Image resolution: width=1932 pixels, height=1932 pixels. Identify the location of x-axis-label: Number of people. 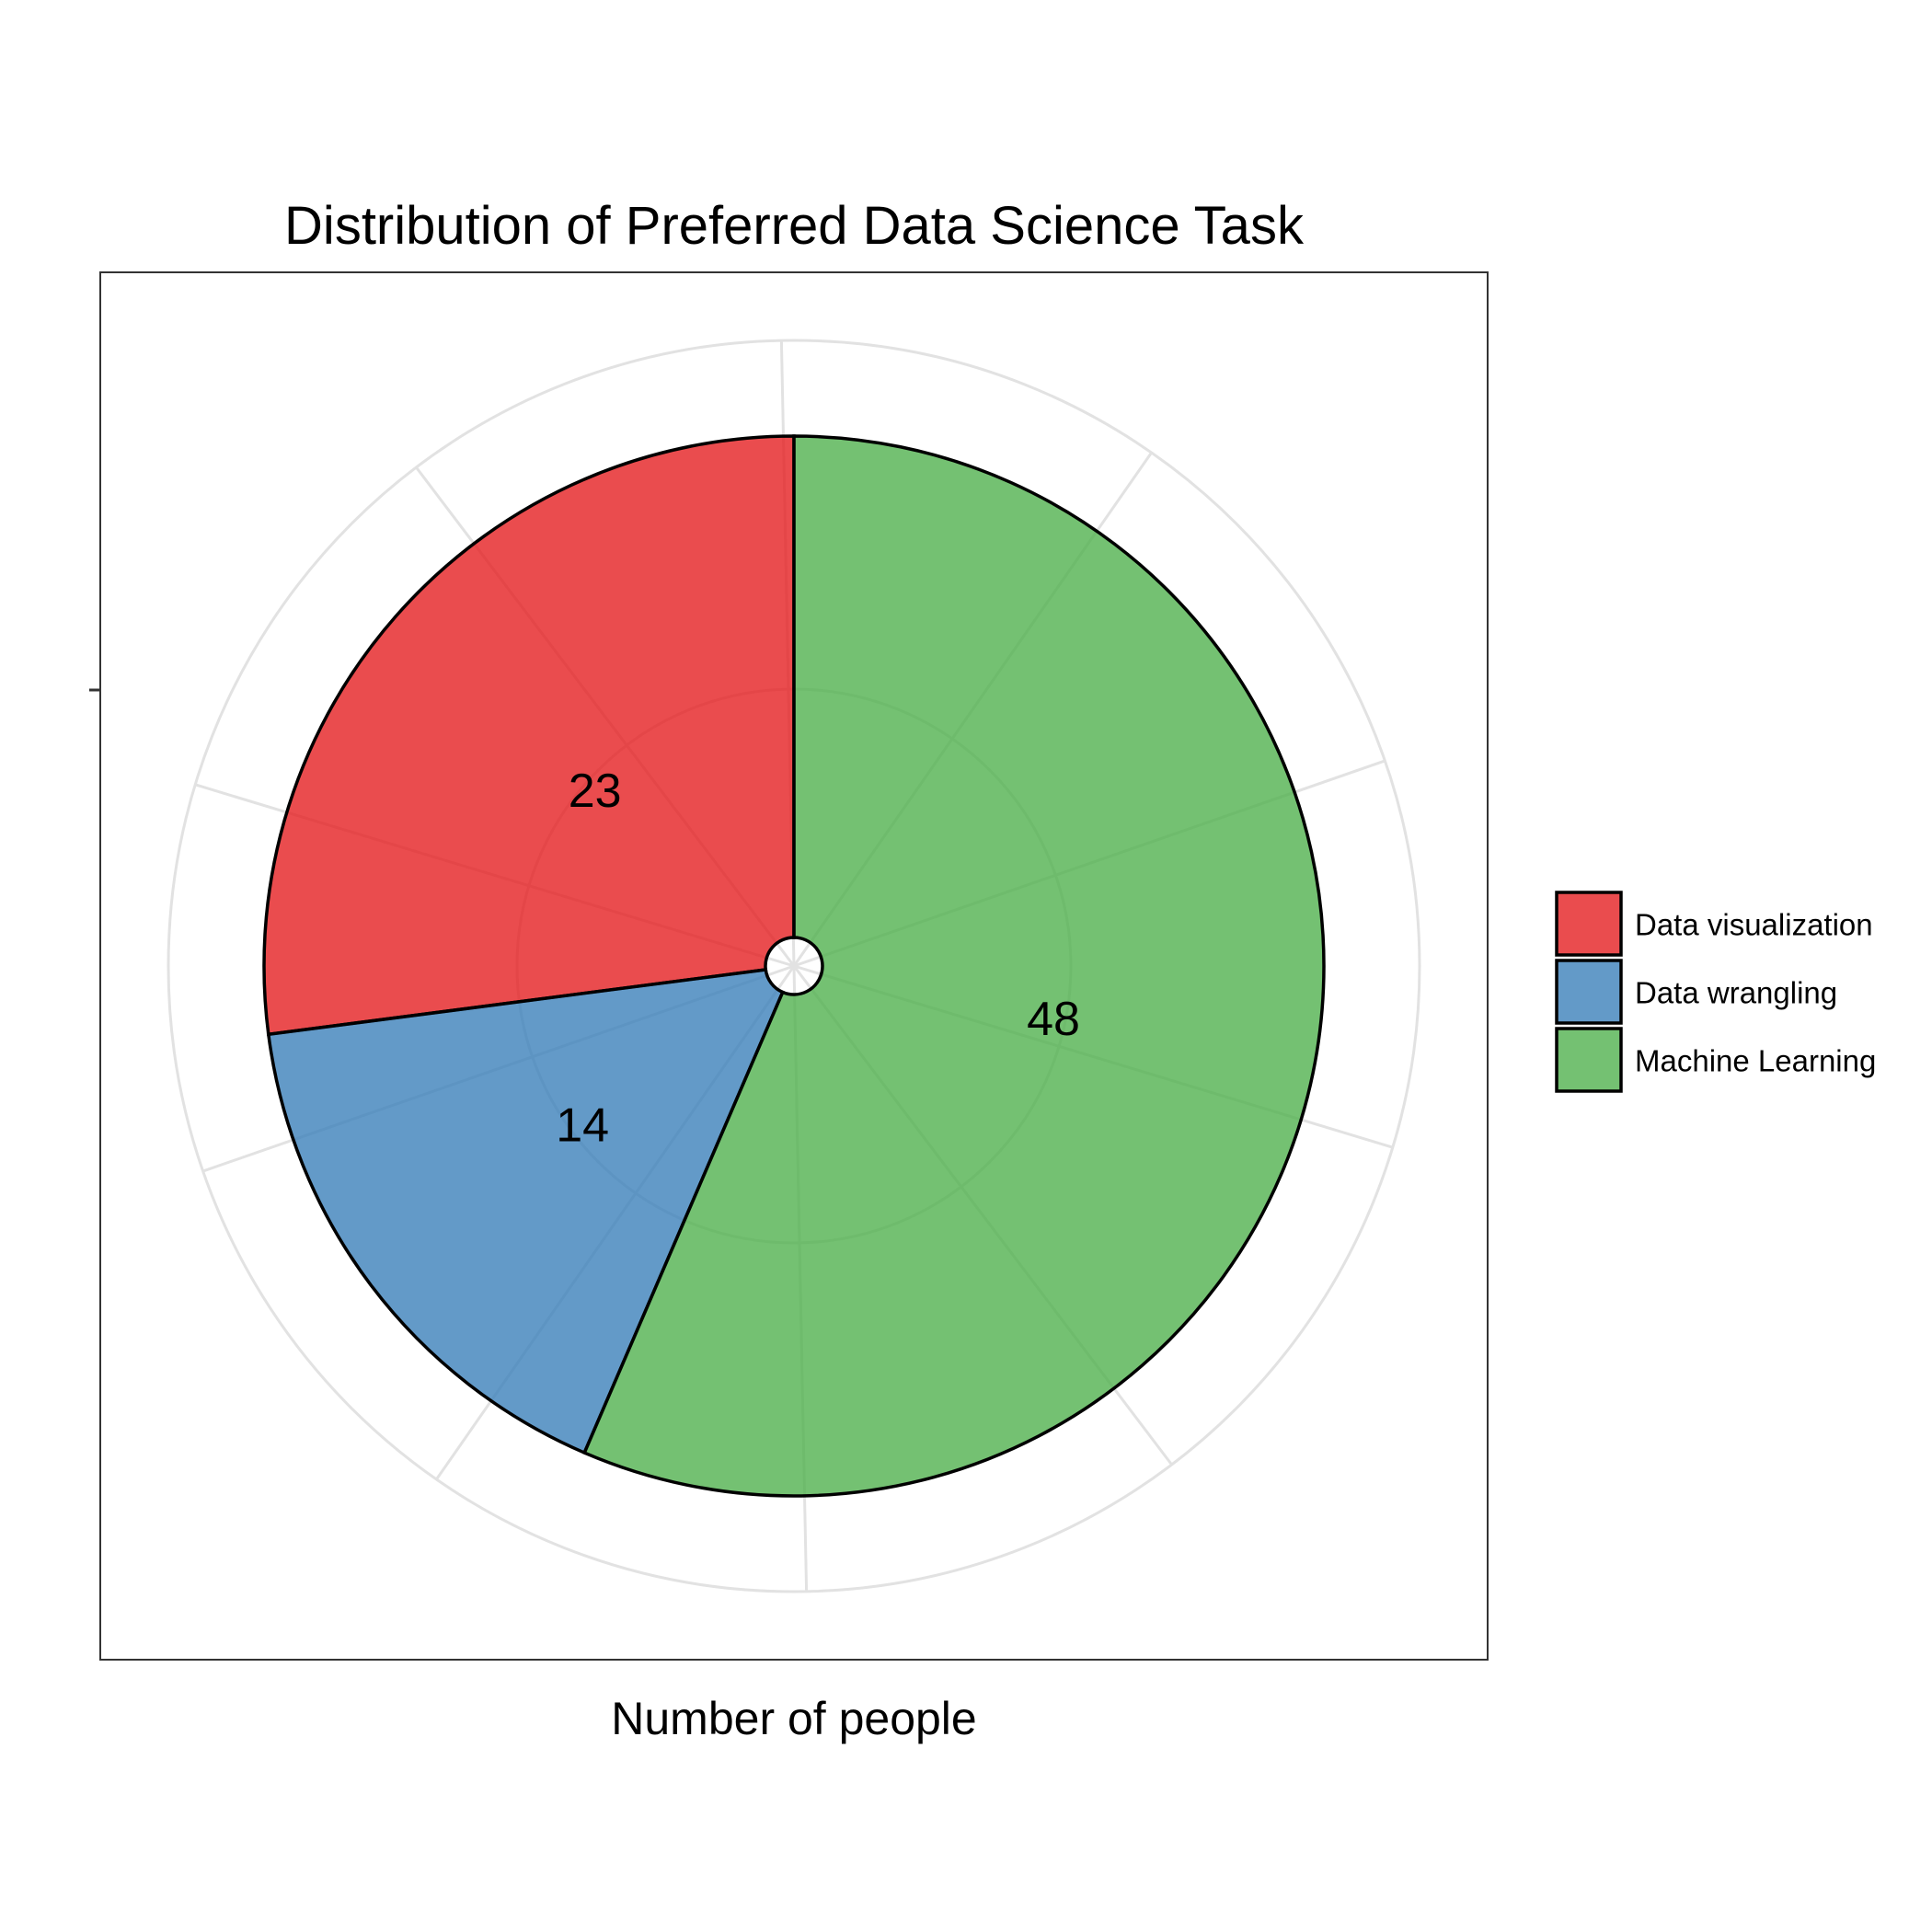
(793, 1718).